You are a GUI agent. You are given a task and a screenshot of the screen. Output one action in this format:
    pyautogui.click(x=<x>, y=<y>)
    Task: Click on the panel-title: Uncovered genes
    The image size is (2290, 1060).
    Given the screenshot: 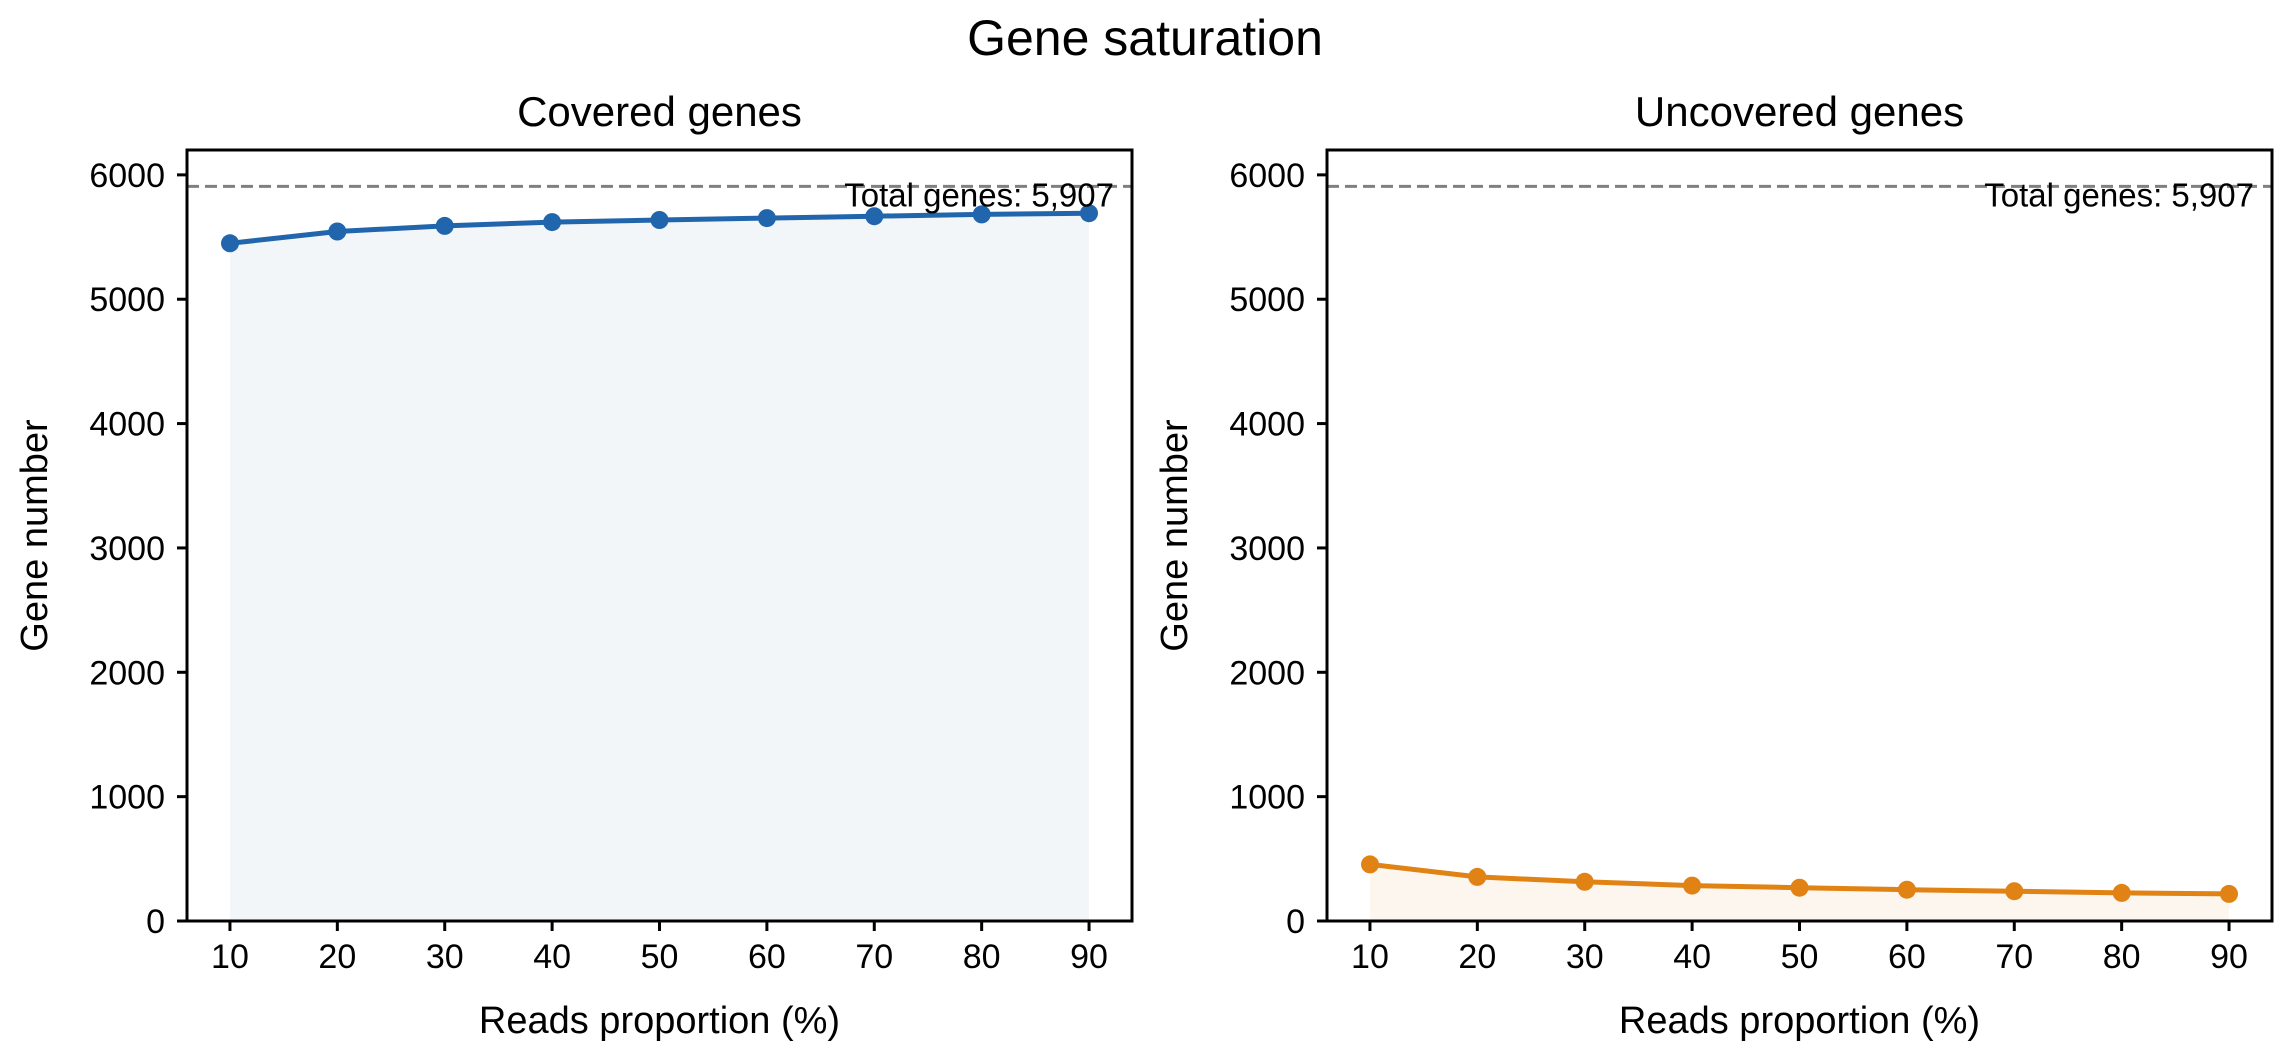 What is the action you would take?
    pyautogui.click(x=1799, y=111)
    